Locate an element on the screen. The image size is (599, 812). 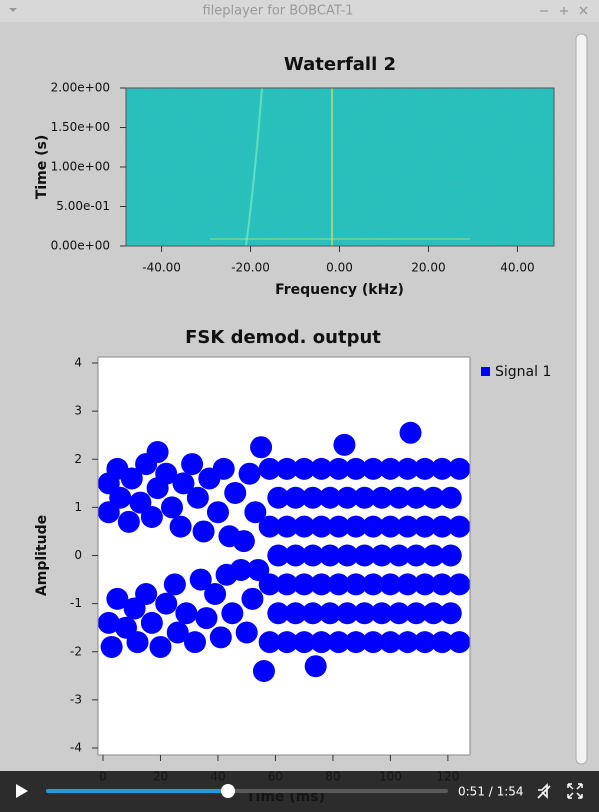
y-tick-label: 1.00e+00 is located at coordinates (80, 167).